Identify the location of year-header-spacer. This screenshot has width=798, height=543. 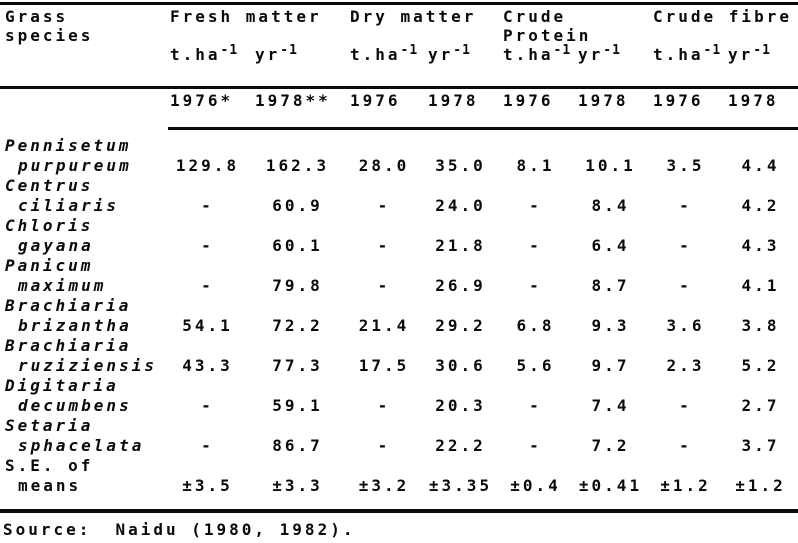
(82, 100).